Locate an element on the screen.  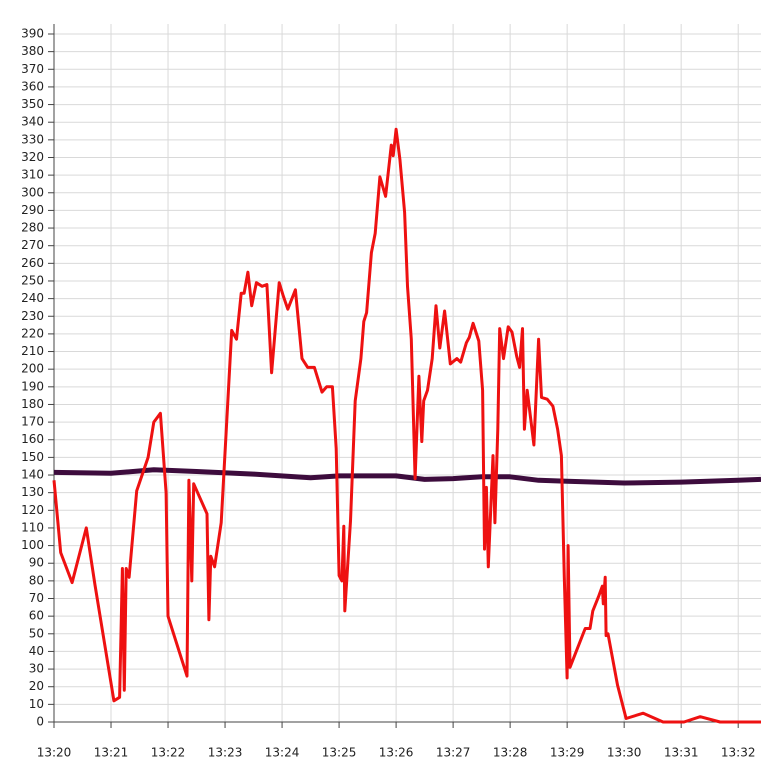
y-tick-label: 280 is located at coordinates (32, 228).